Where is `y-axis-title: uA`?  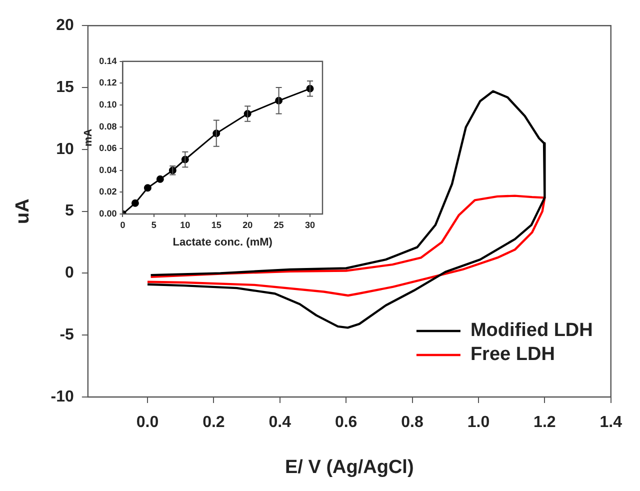
y-axis-title: uA is located at coordinates (23, 211).